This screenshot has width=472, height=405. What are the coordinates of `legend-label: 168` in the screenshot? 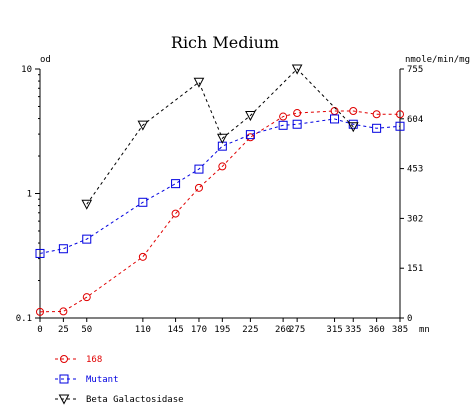 It's located at (94, 360).